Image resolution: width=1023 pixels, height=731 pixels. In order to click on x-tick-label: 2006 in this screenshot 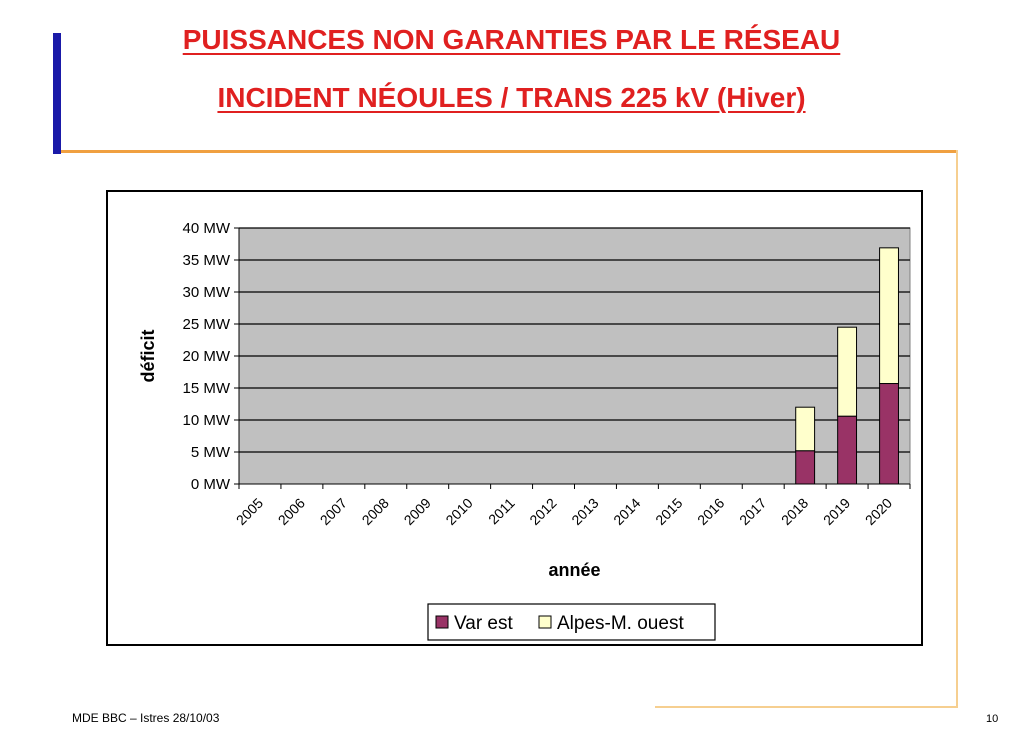, I will do `click(291, 511)`.